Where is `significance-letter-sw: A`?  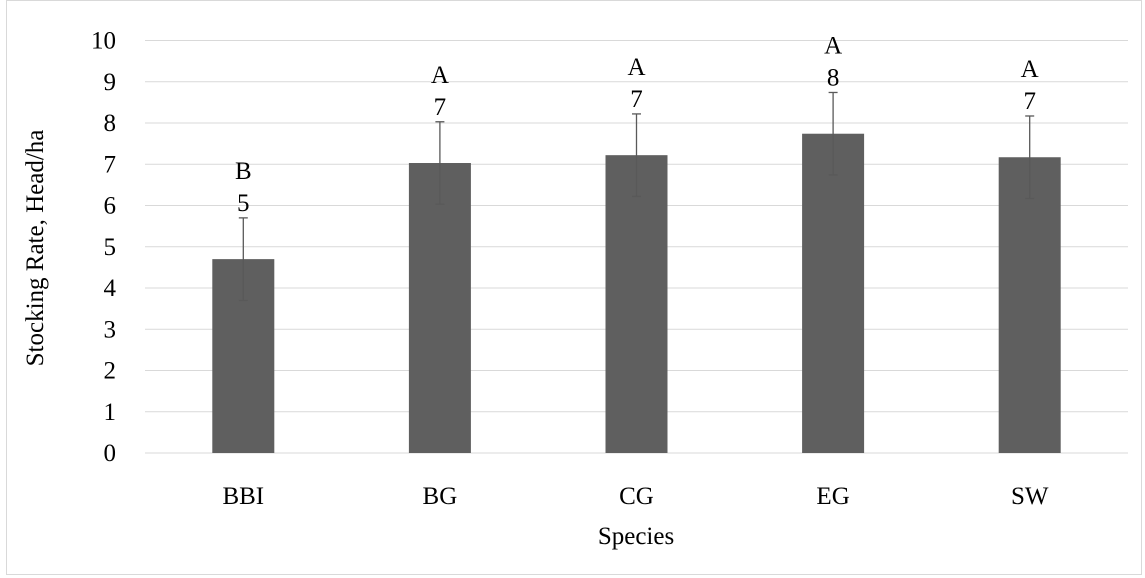 significance-letter-sw: A is located at coordinates (1030, 69).